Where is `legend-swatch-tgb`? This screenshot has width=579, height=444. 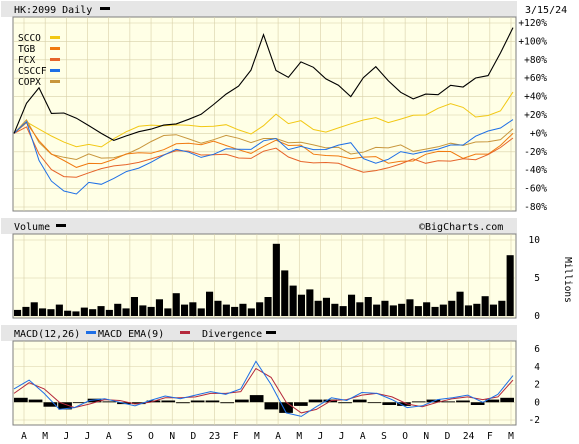
legend-swatch-tgb is located at coordinates (55, 48).